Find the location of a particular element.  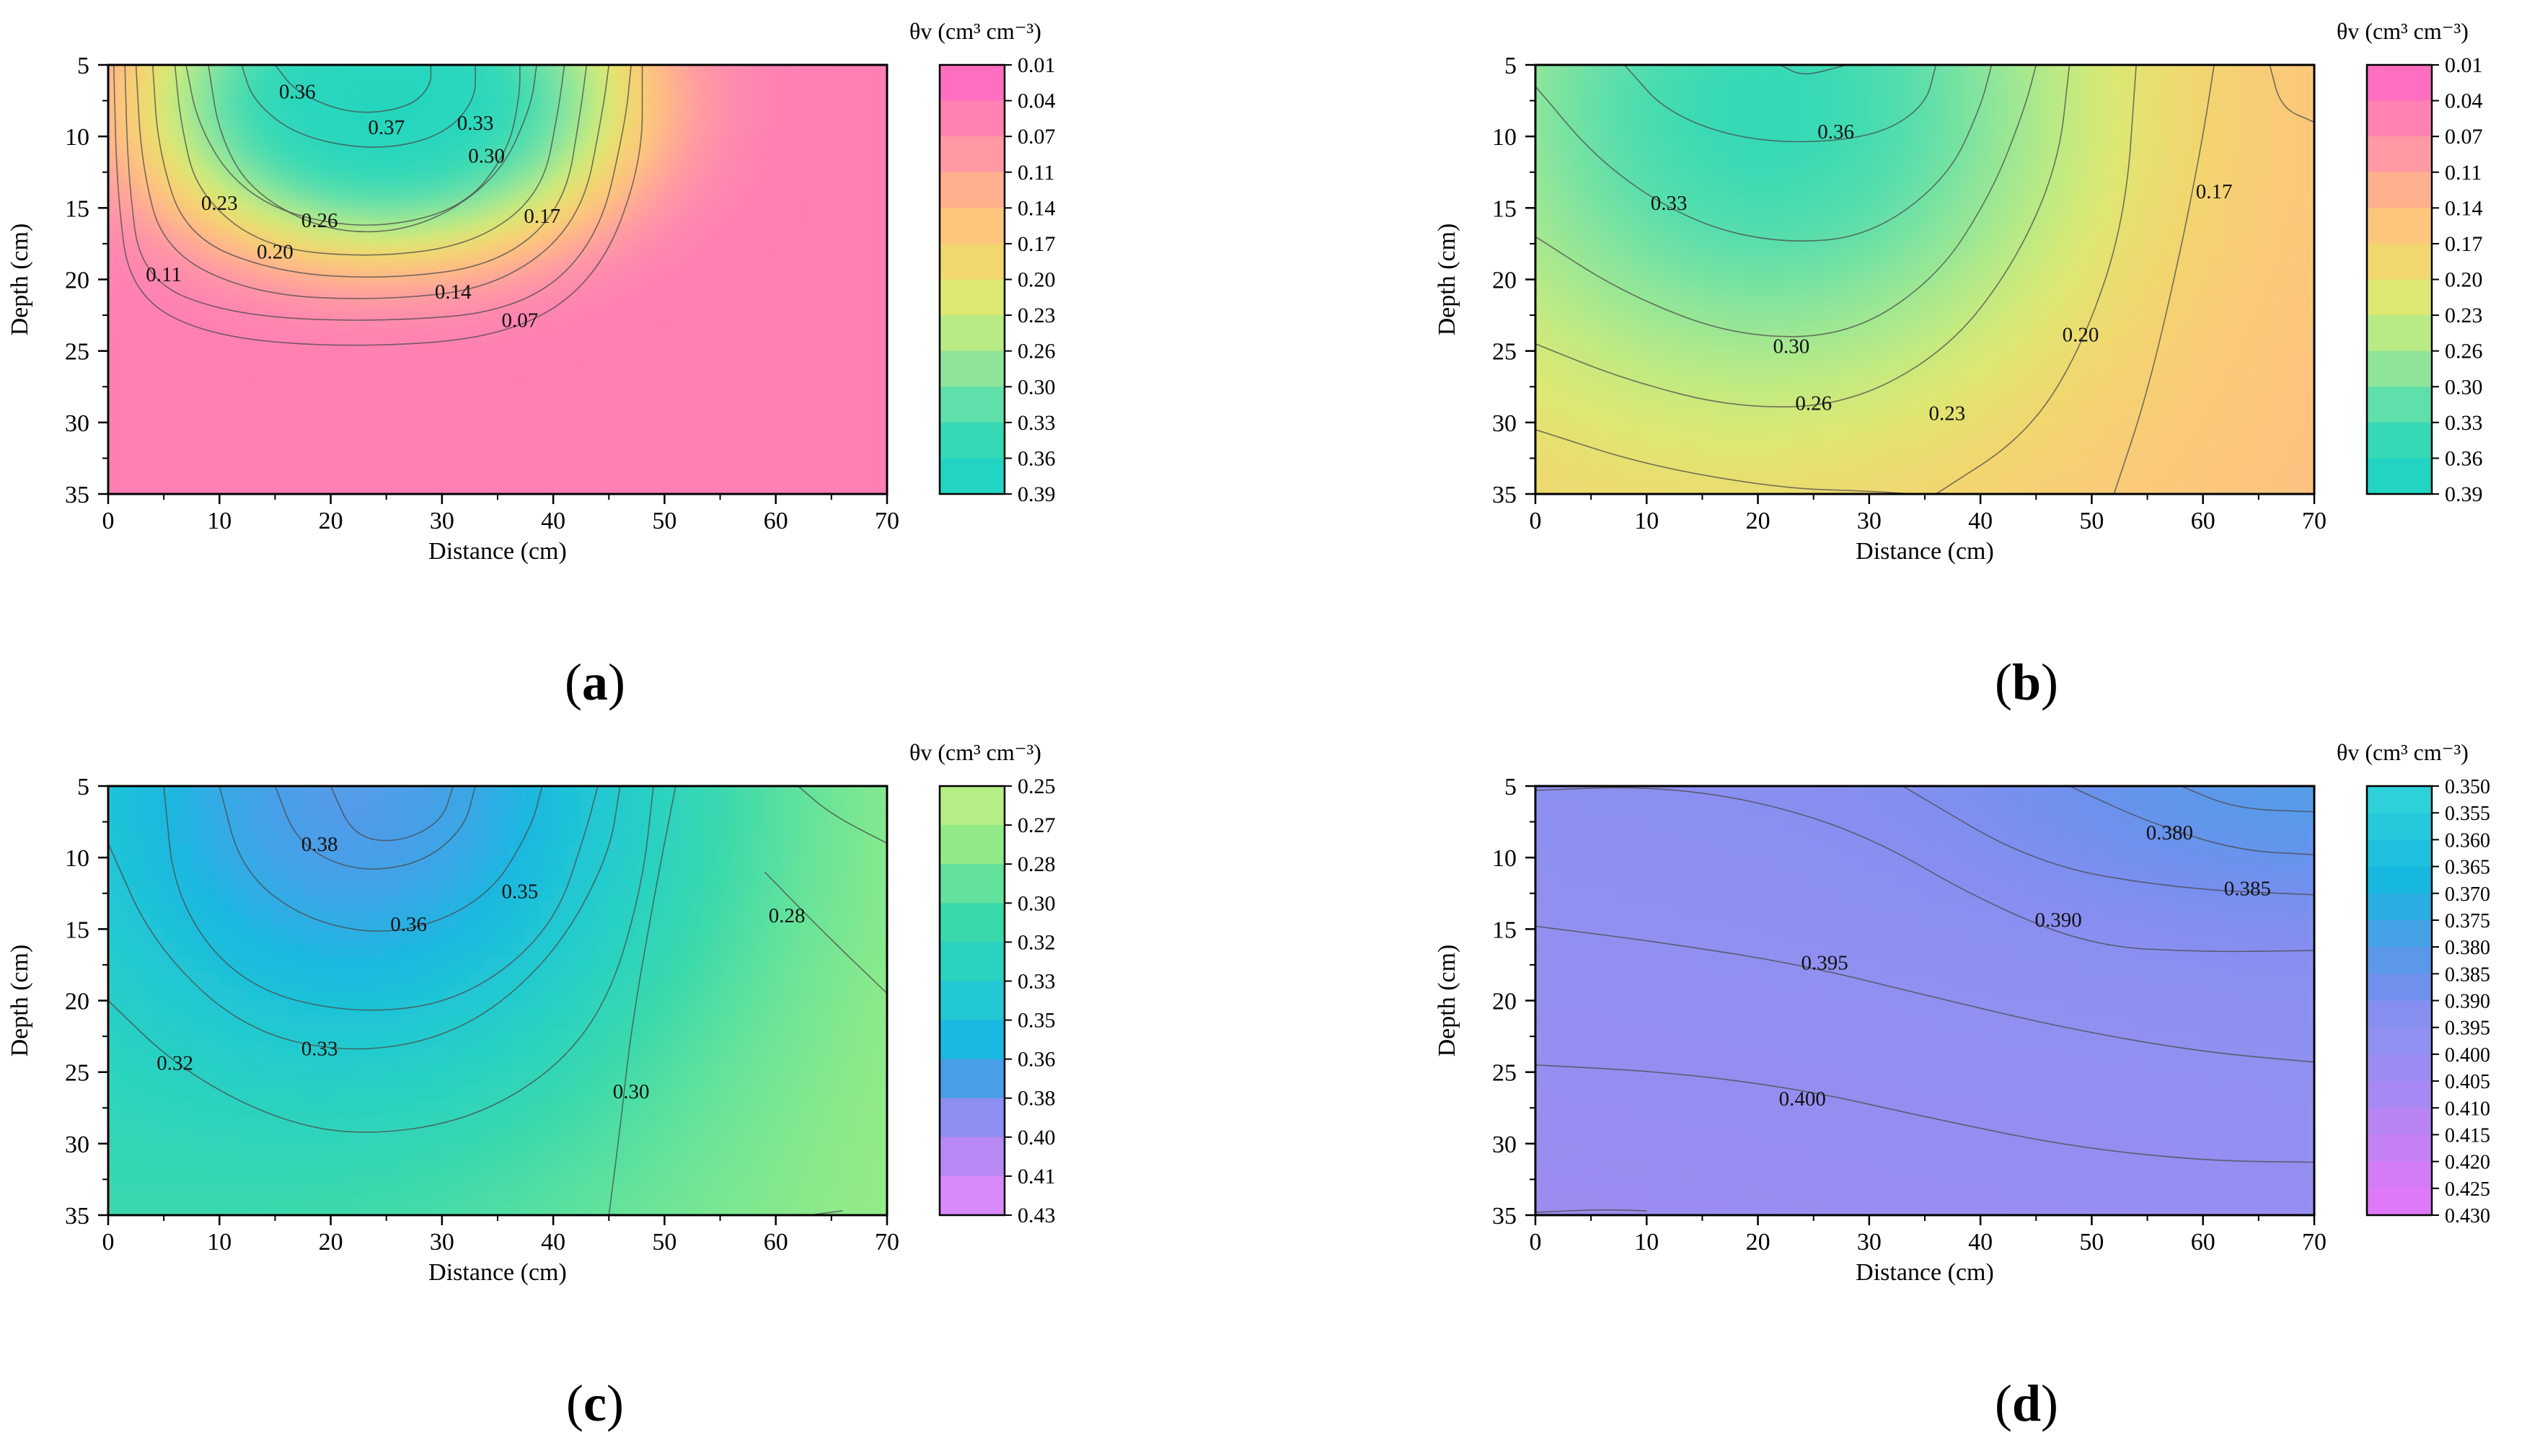

panel-label-c: (c) is located at coordinates (595, 1403).